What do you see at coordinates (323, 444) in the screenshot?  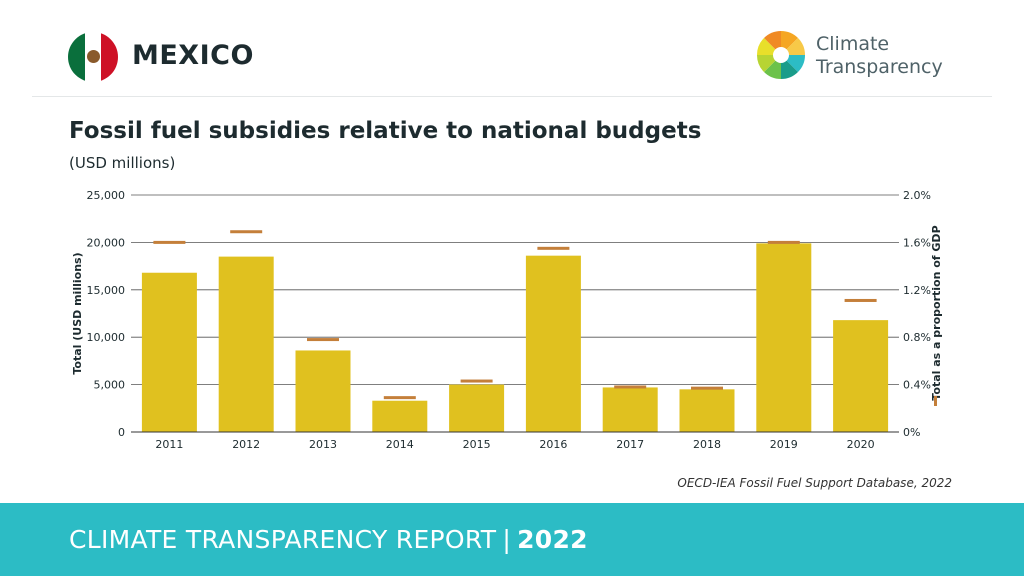 I see `x-tick-label: 2013` at bounding box center [323, 444].